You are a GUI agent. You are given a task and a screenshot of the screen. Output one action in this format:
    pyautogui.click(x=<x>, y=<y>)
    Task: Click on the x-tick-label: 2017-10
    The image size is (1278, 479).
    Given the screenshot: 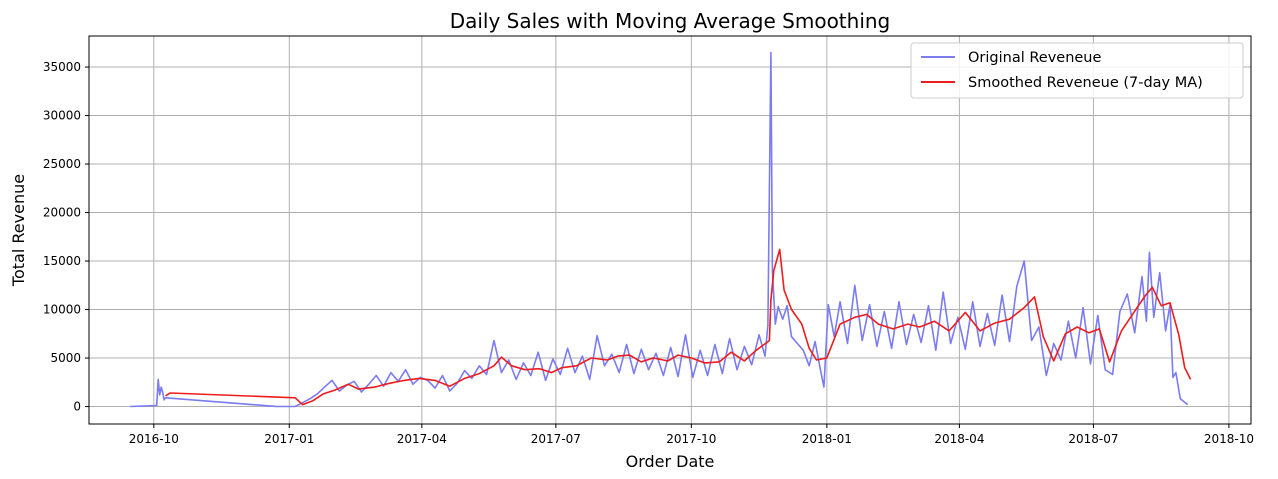 What is the action you would take?
    pyautogui.click(x=691, y=439)
    